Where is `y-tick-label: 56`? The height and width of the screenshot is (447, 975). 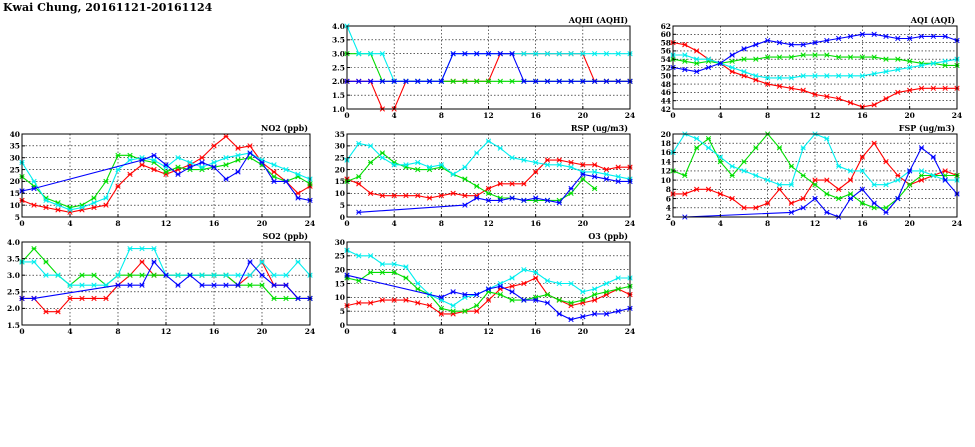 y-tick-label: 56 is located at coordinates (666, 51).